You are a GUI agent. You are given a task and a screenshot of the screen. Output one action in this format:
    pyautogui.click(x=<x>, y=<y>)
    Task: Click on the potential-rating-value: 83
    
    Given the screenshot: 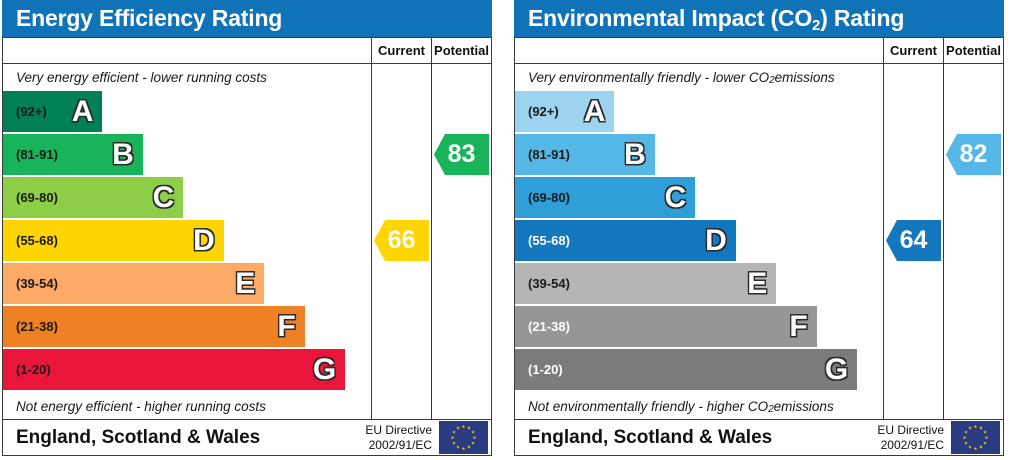 What is the action you would take?
    pyautogui.click(x=461, y=154)
    